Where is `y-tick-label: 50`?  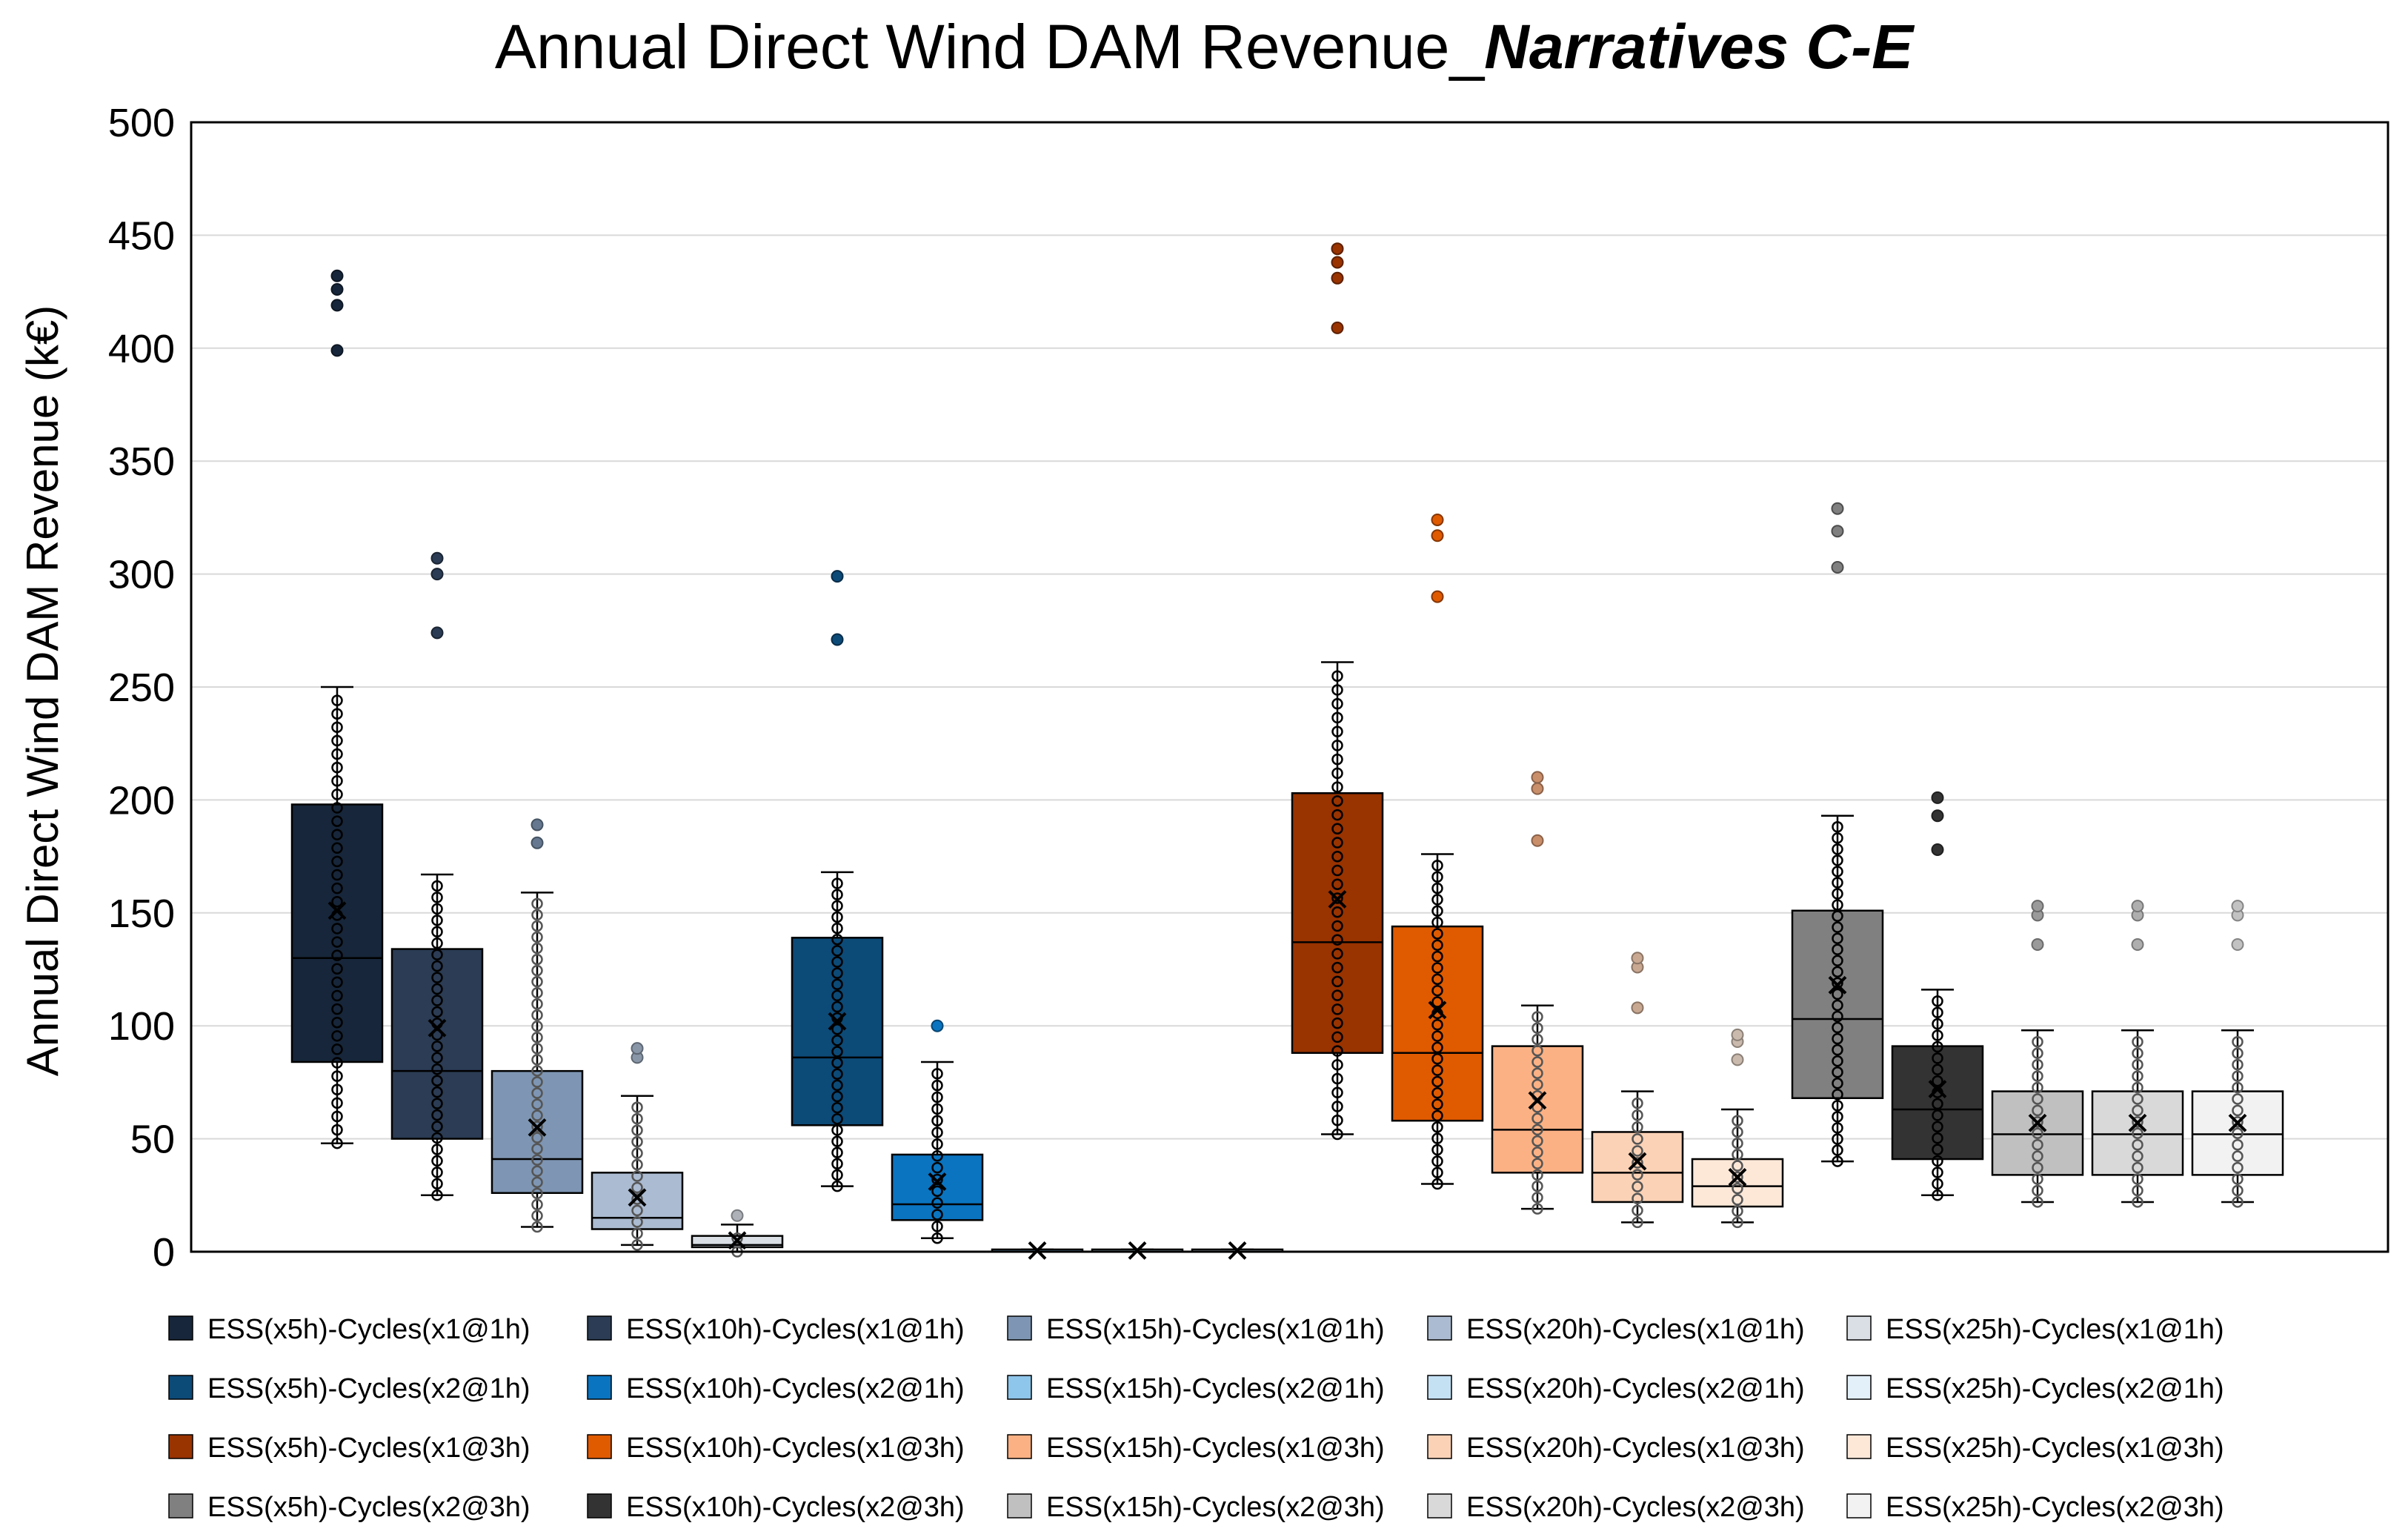
y-tick-label: 50 is located at coordinates (152, 1140).